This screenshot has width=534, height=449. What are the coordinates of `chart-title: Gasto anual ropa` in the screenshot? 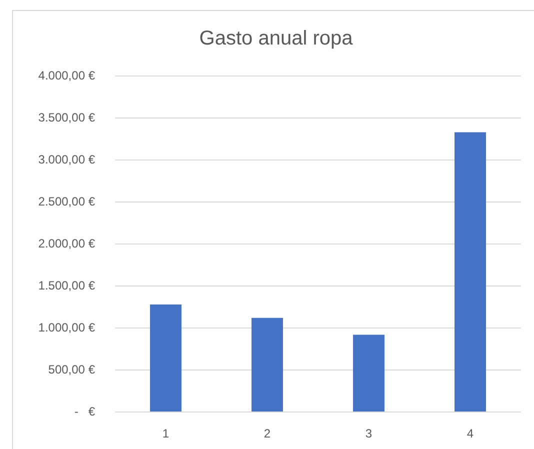 It's located at (276, 39).